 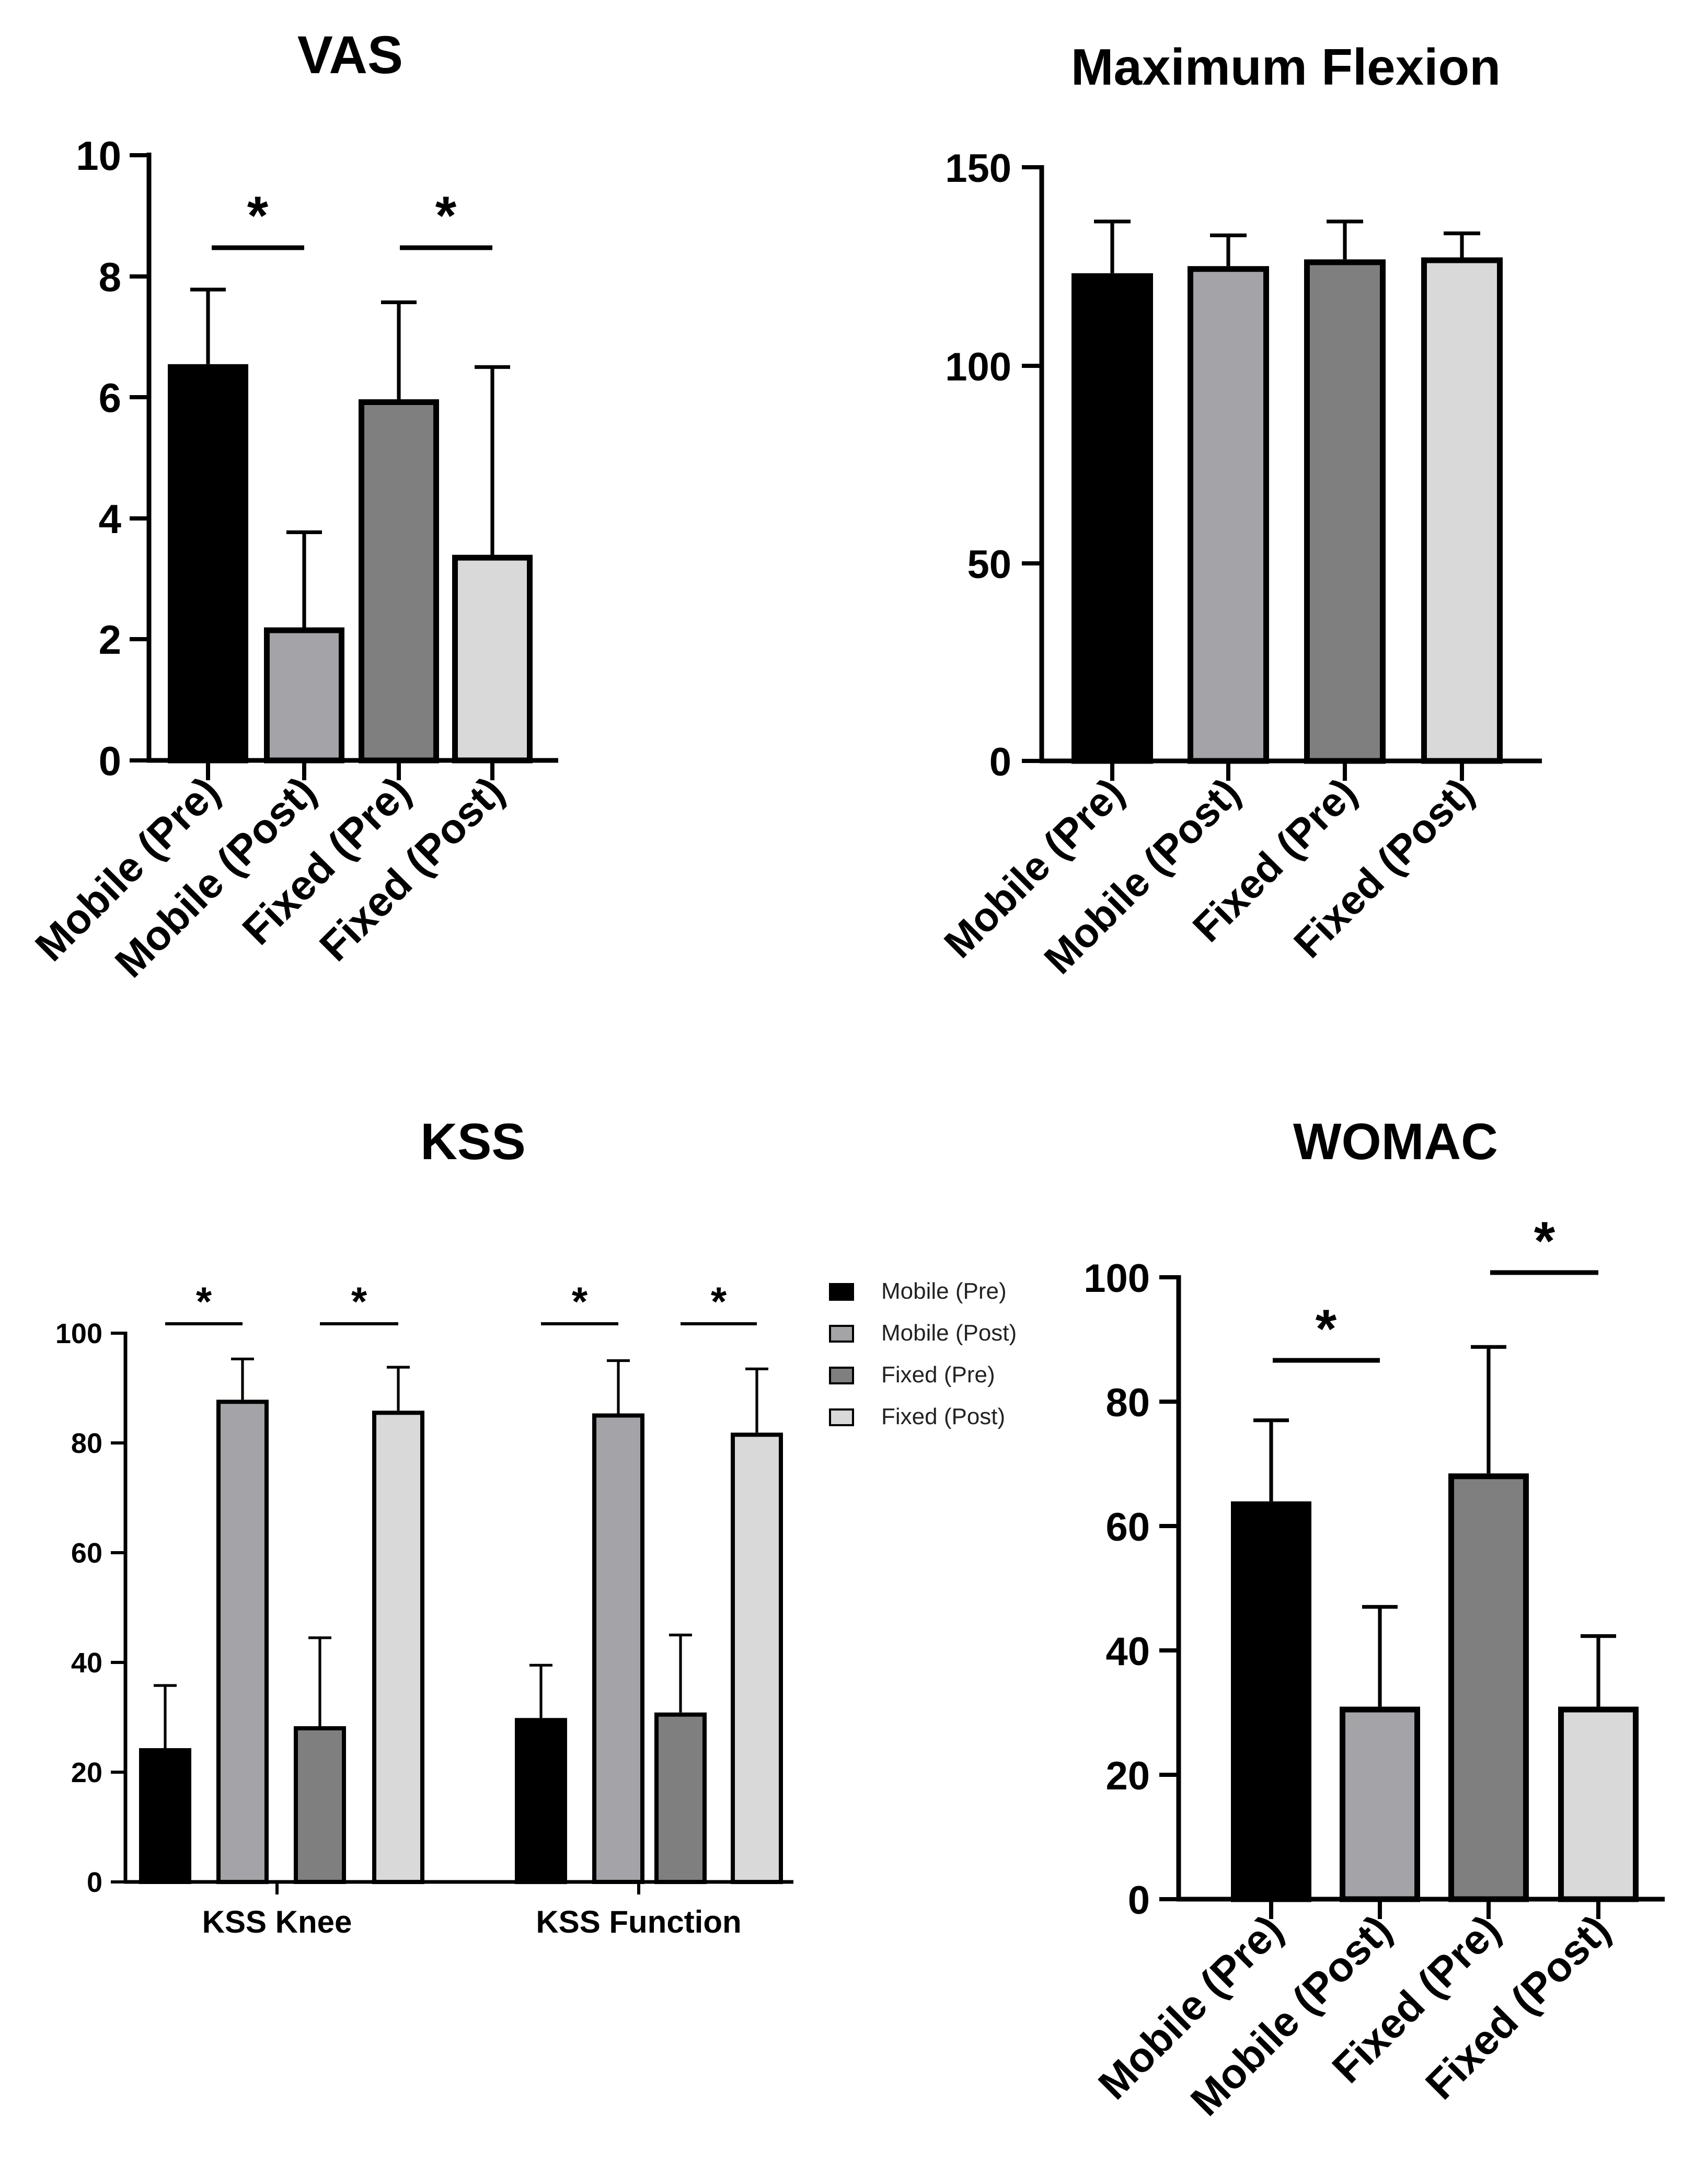 What do you see at coordinates (1287, 492) in the screenshot?
I see `flex-bars` at bounding box center [1287, 492].